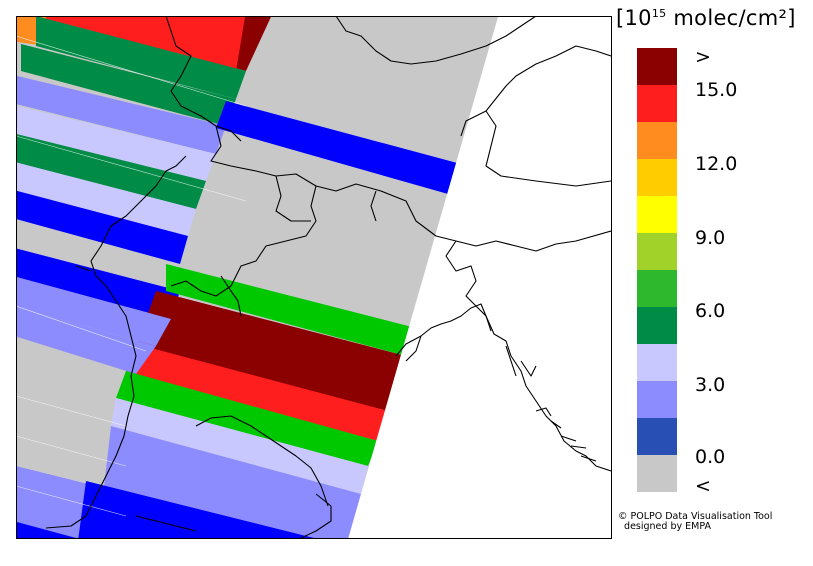 Image resolution: width=813 pixels, height=566 pixels. I want to click on credit-line-2: designed by EMPA, so click(664, 526).